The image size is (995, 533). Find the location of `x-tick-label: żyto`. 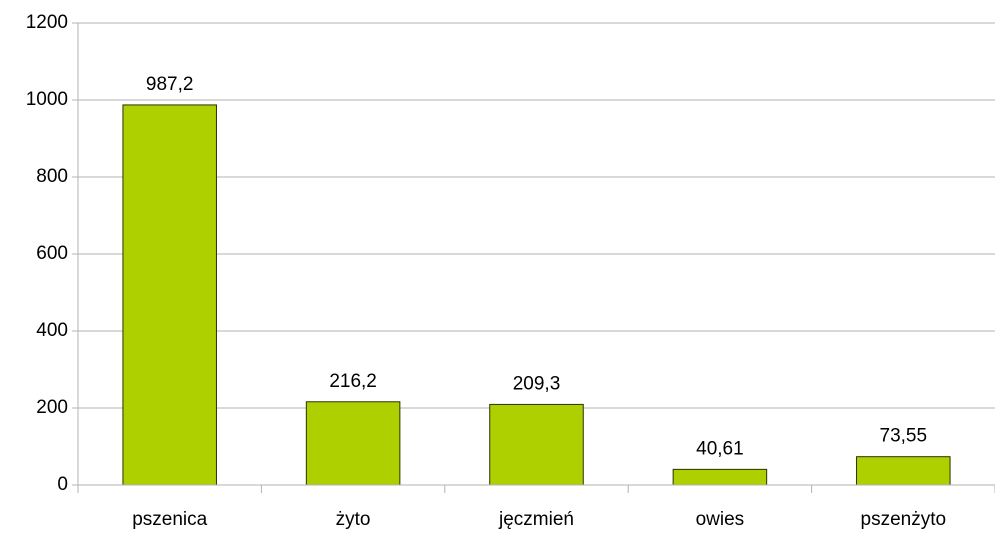

x-tick-label: żyto is located at coordinates (353, 519).